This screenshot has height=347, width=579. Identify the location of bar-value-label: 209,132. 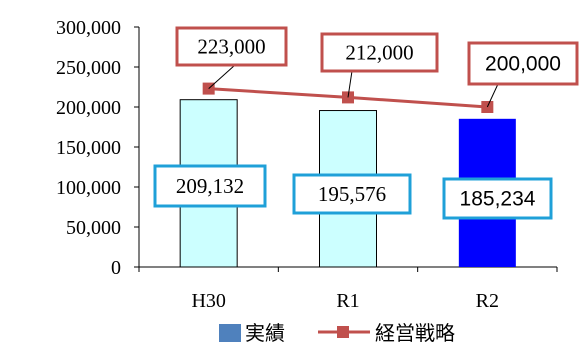
(210, 186).